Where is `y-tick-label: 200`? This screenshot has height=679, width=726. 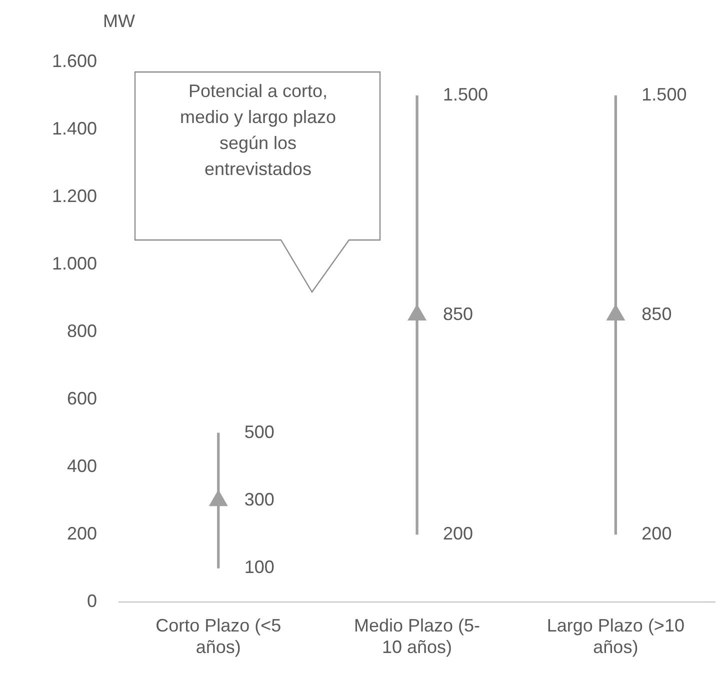
y-tick-label: 200 is located at coordinates (82, 533).